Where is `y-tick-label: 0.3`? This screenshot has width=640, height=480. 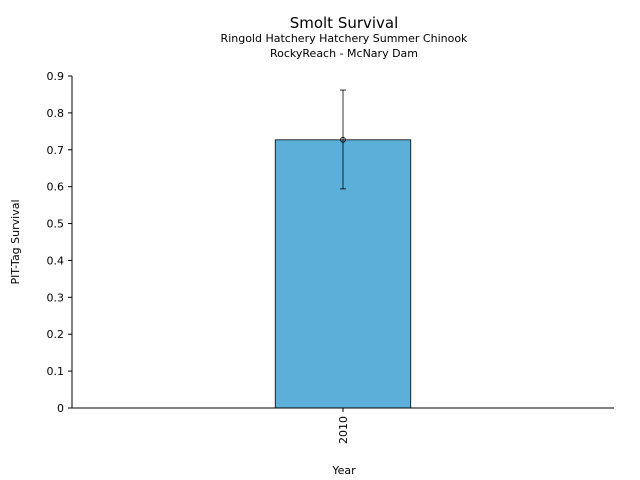 y-tick-label: 0.3 is located at coordinates (56, 297).